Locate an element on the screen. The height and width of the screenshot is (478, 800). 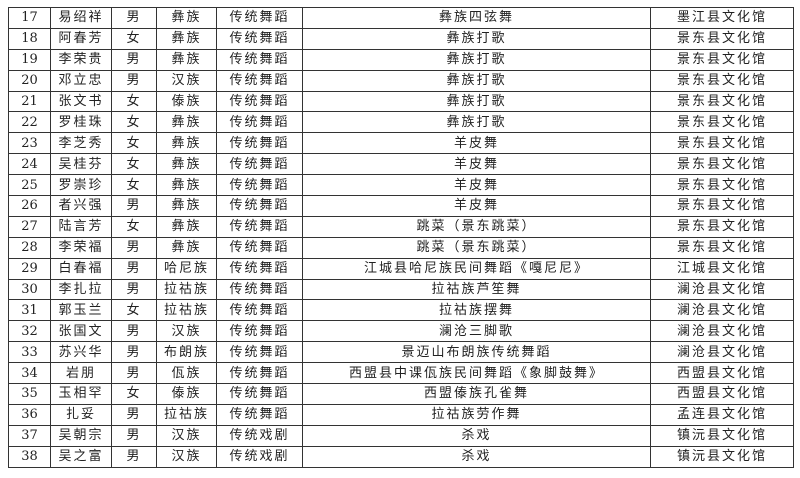
table-row: 24 吴桂芬女彝族 传统舞蹈 羊皮舞 景东县文化馆 is located at coordinates (401, 164).